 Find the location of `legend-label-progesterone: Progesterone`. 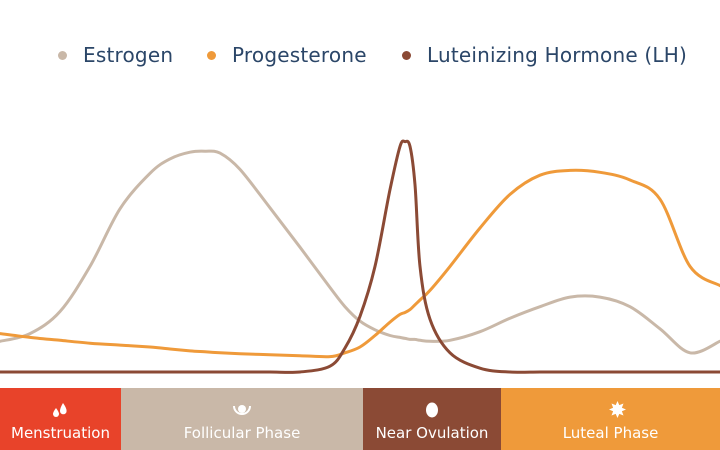

legend-label-progesterone: Progesterone is located at coordinates (299, 55).